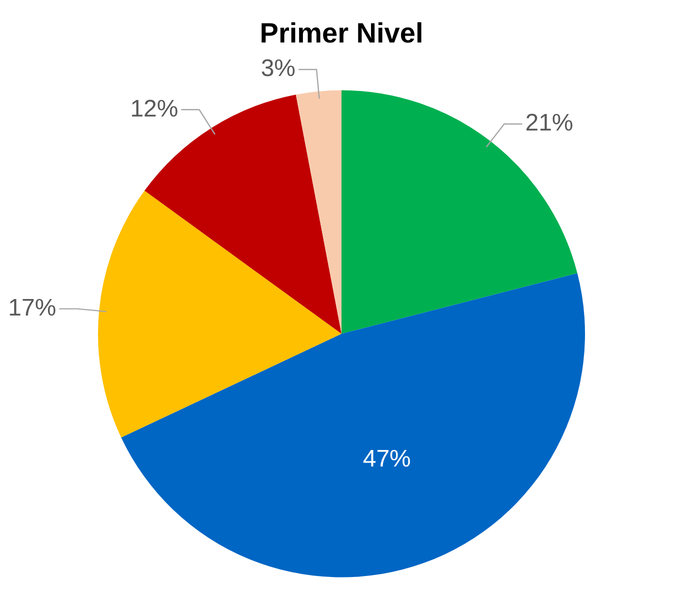  What do you see at coordinates (278, 68) in the screenshot?
I see `data-label: 3%` at bounding box center [278, 68].